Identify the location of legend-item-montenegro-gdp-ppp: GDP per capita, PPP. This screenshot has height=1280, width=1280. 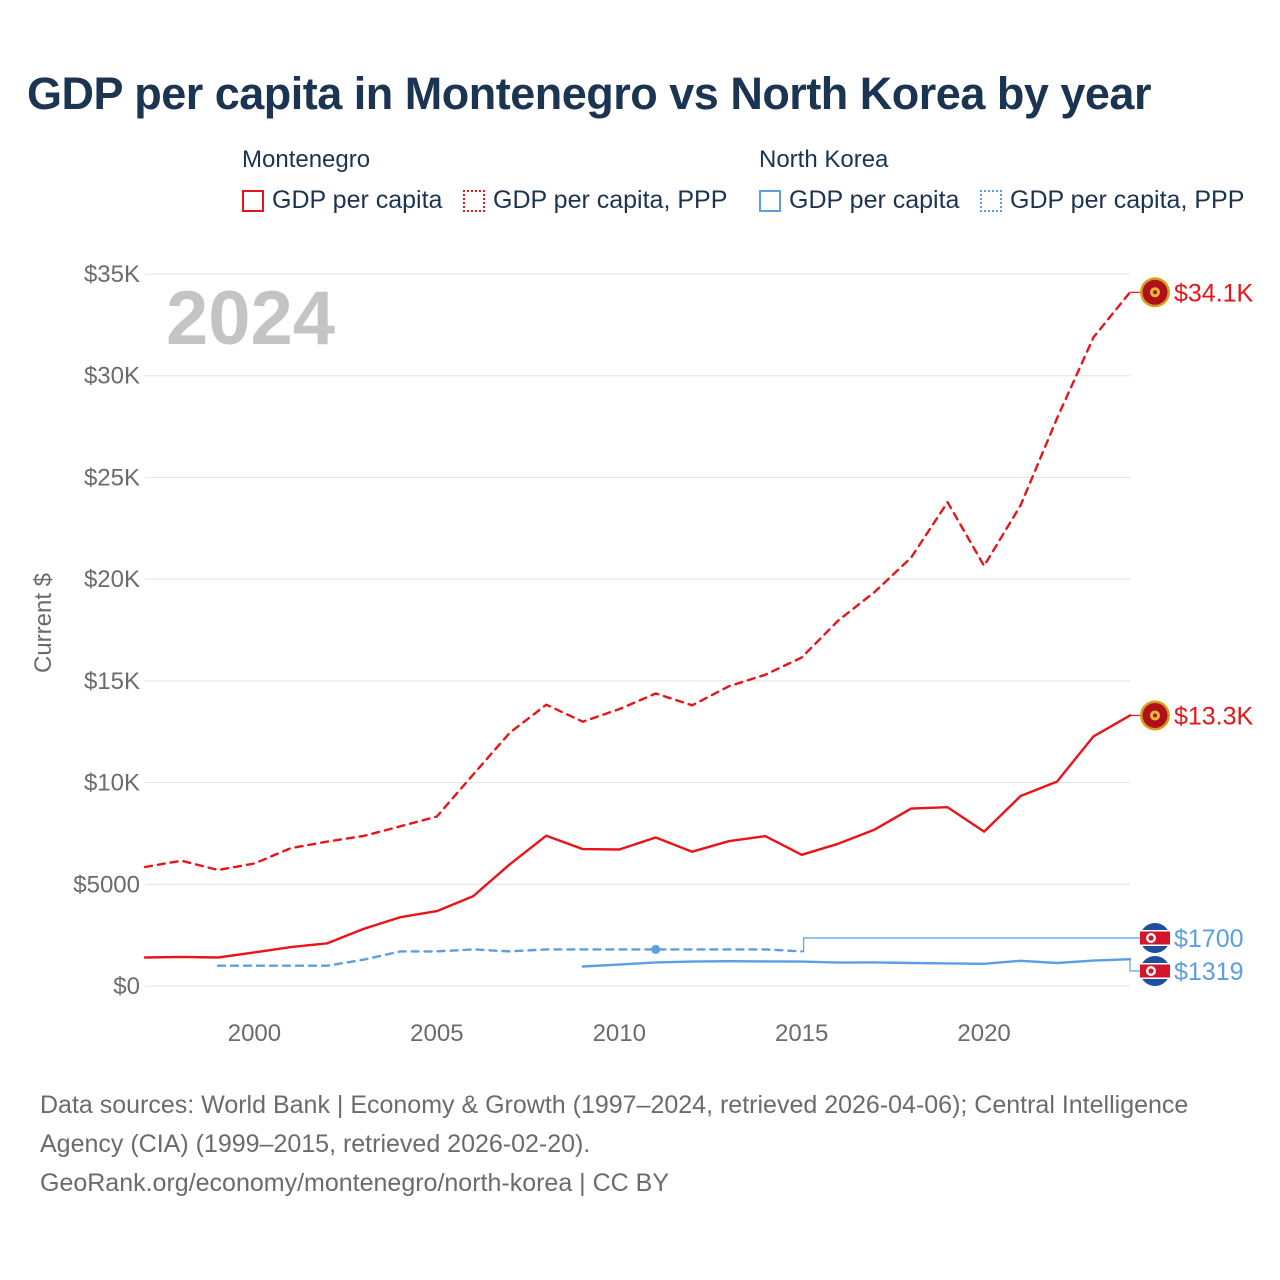
(595, 200).